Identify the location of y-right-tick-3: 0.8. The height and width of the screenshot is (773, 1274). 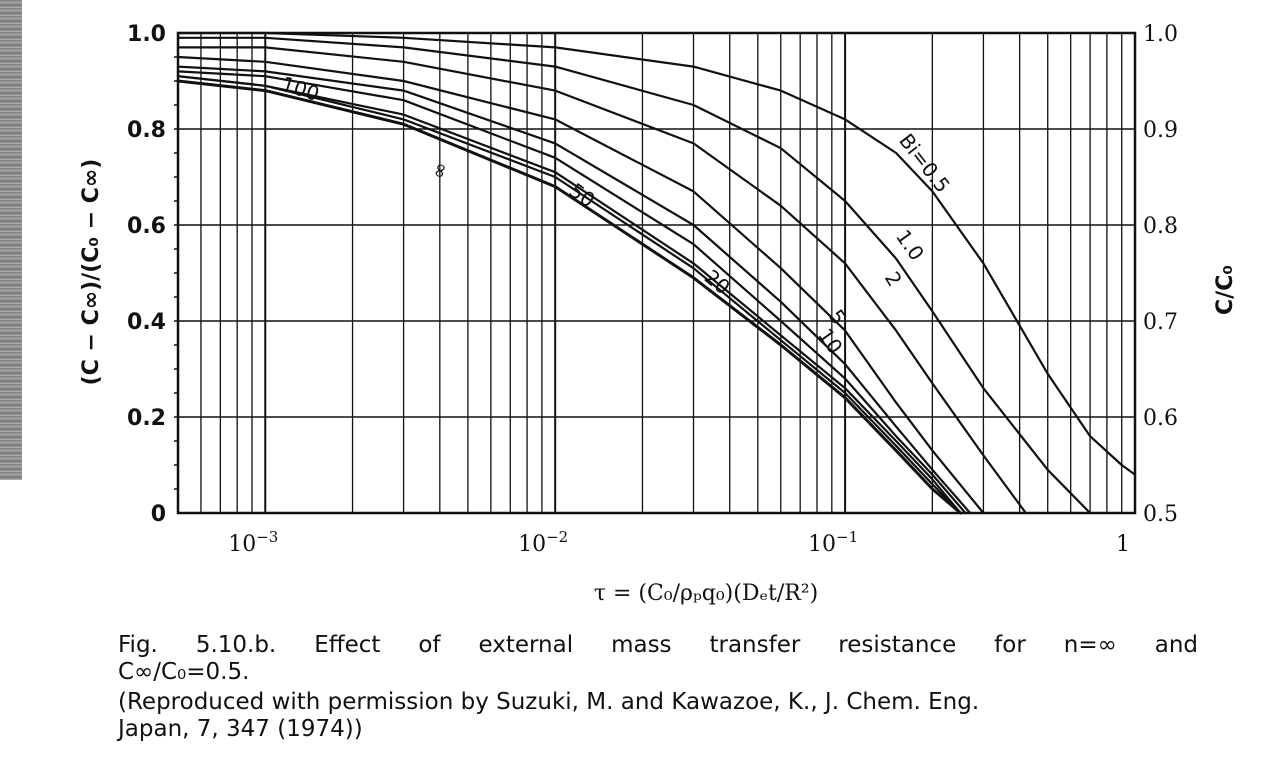
(1160, 226).